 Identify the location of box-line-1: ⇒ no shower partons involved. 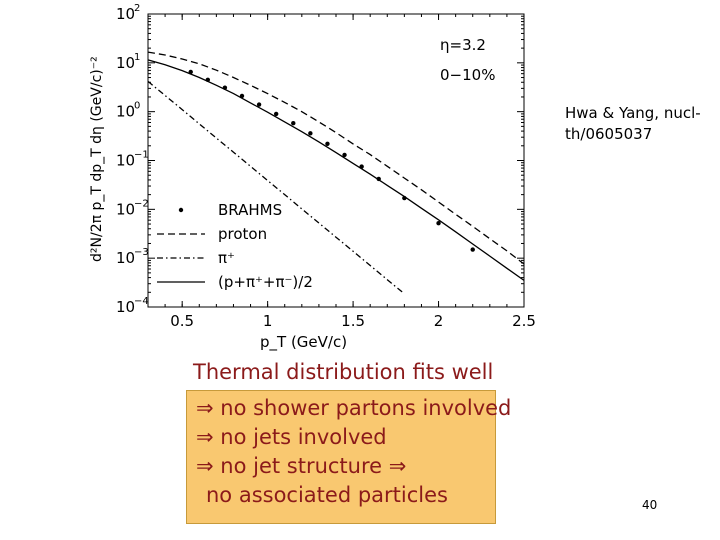
(354, 408).